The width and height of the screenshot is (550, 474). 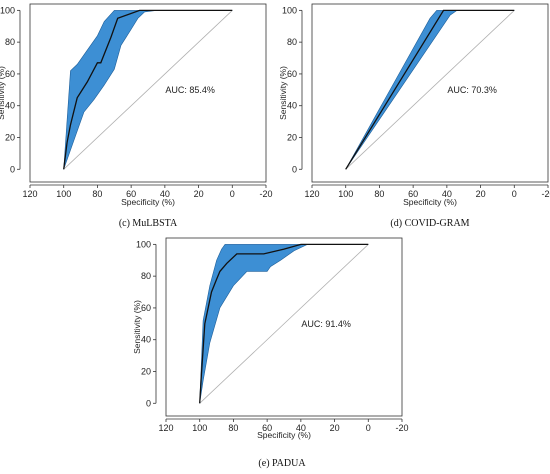 What do you see at coordinates (326, 324) in the screenshot?
I see `auc-annotation: AUC: 91.4%` at bounding box center [326, 324].